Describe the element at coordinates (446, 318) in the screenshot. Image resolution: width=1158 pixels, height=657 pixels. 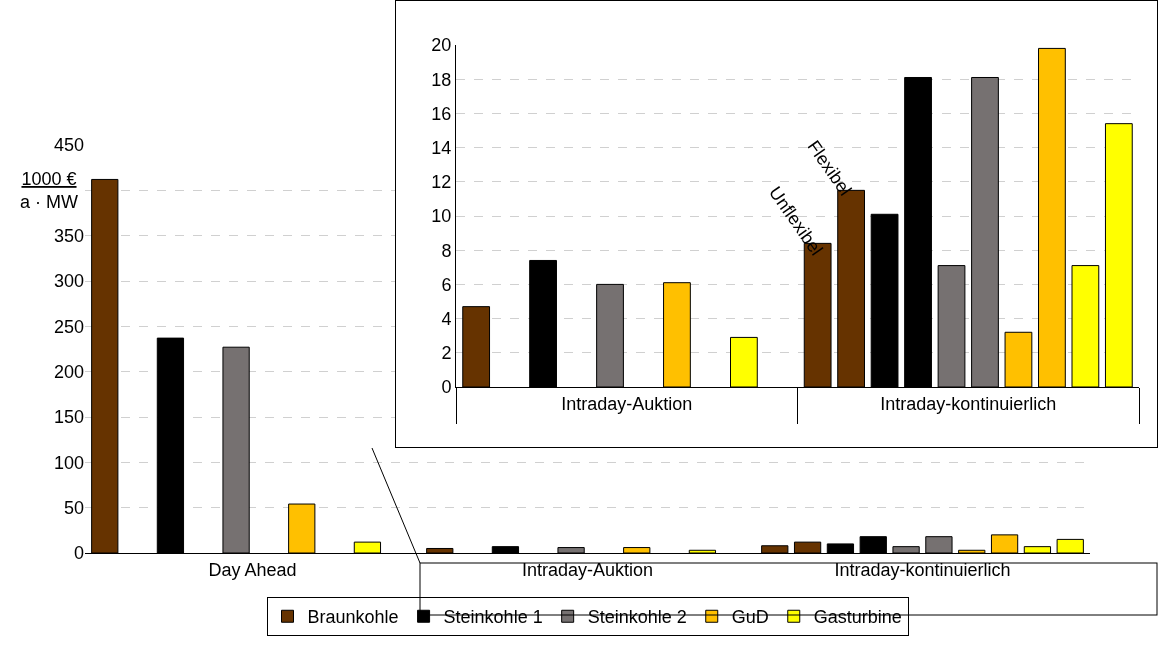
I see `y-tick-label: 4` at that location.